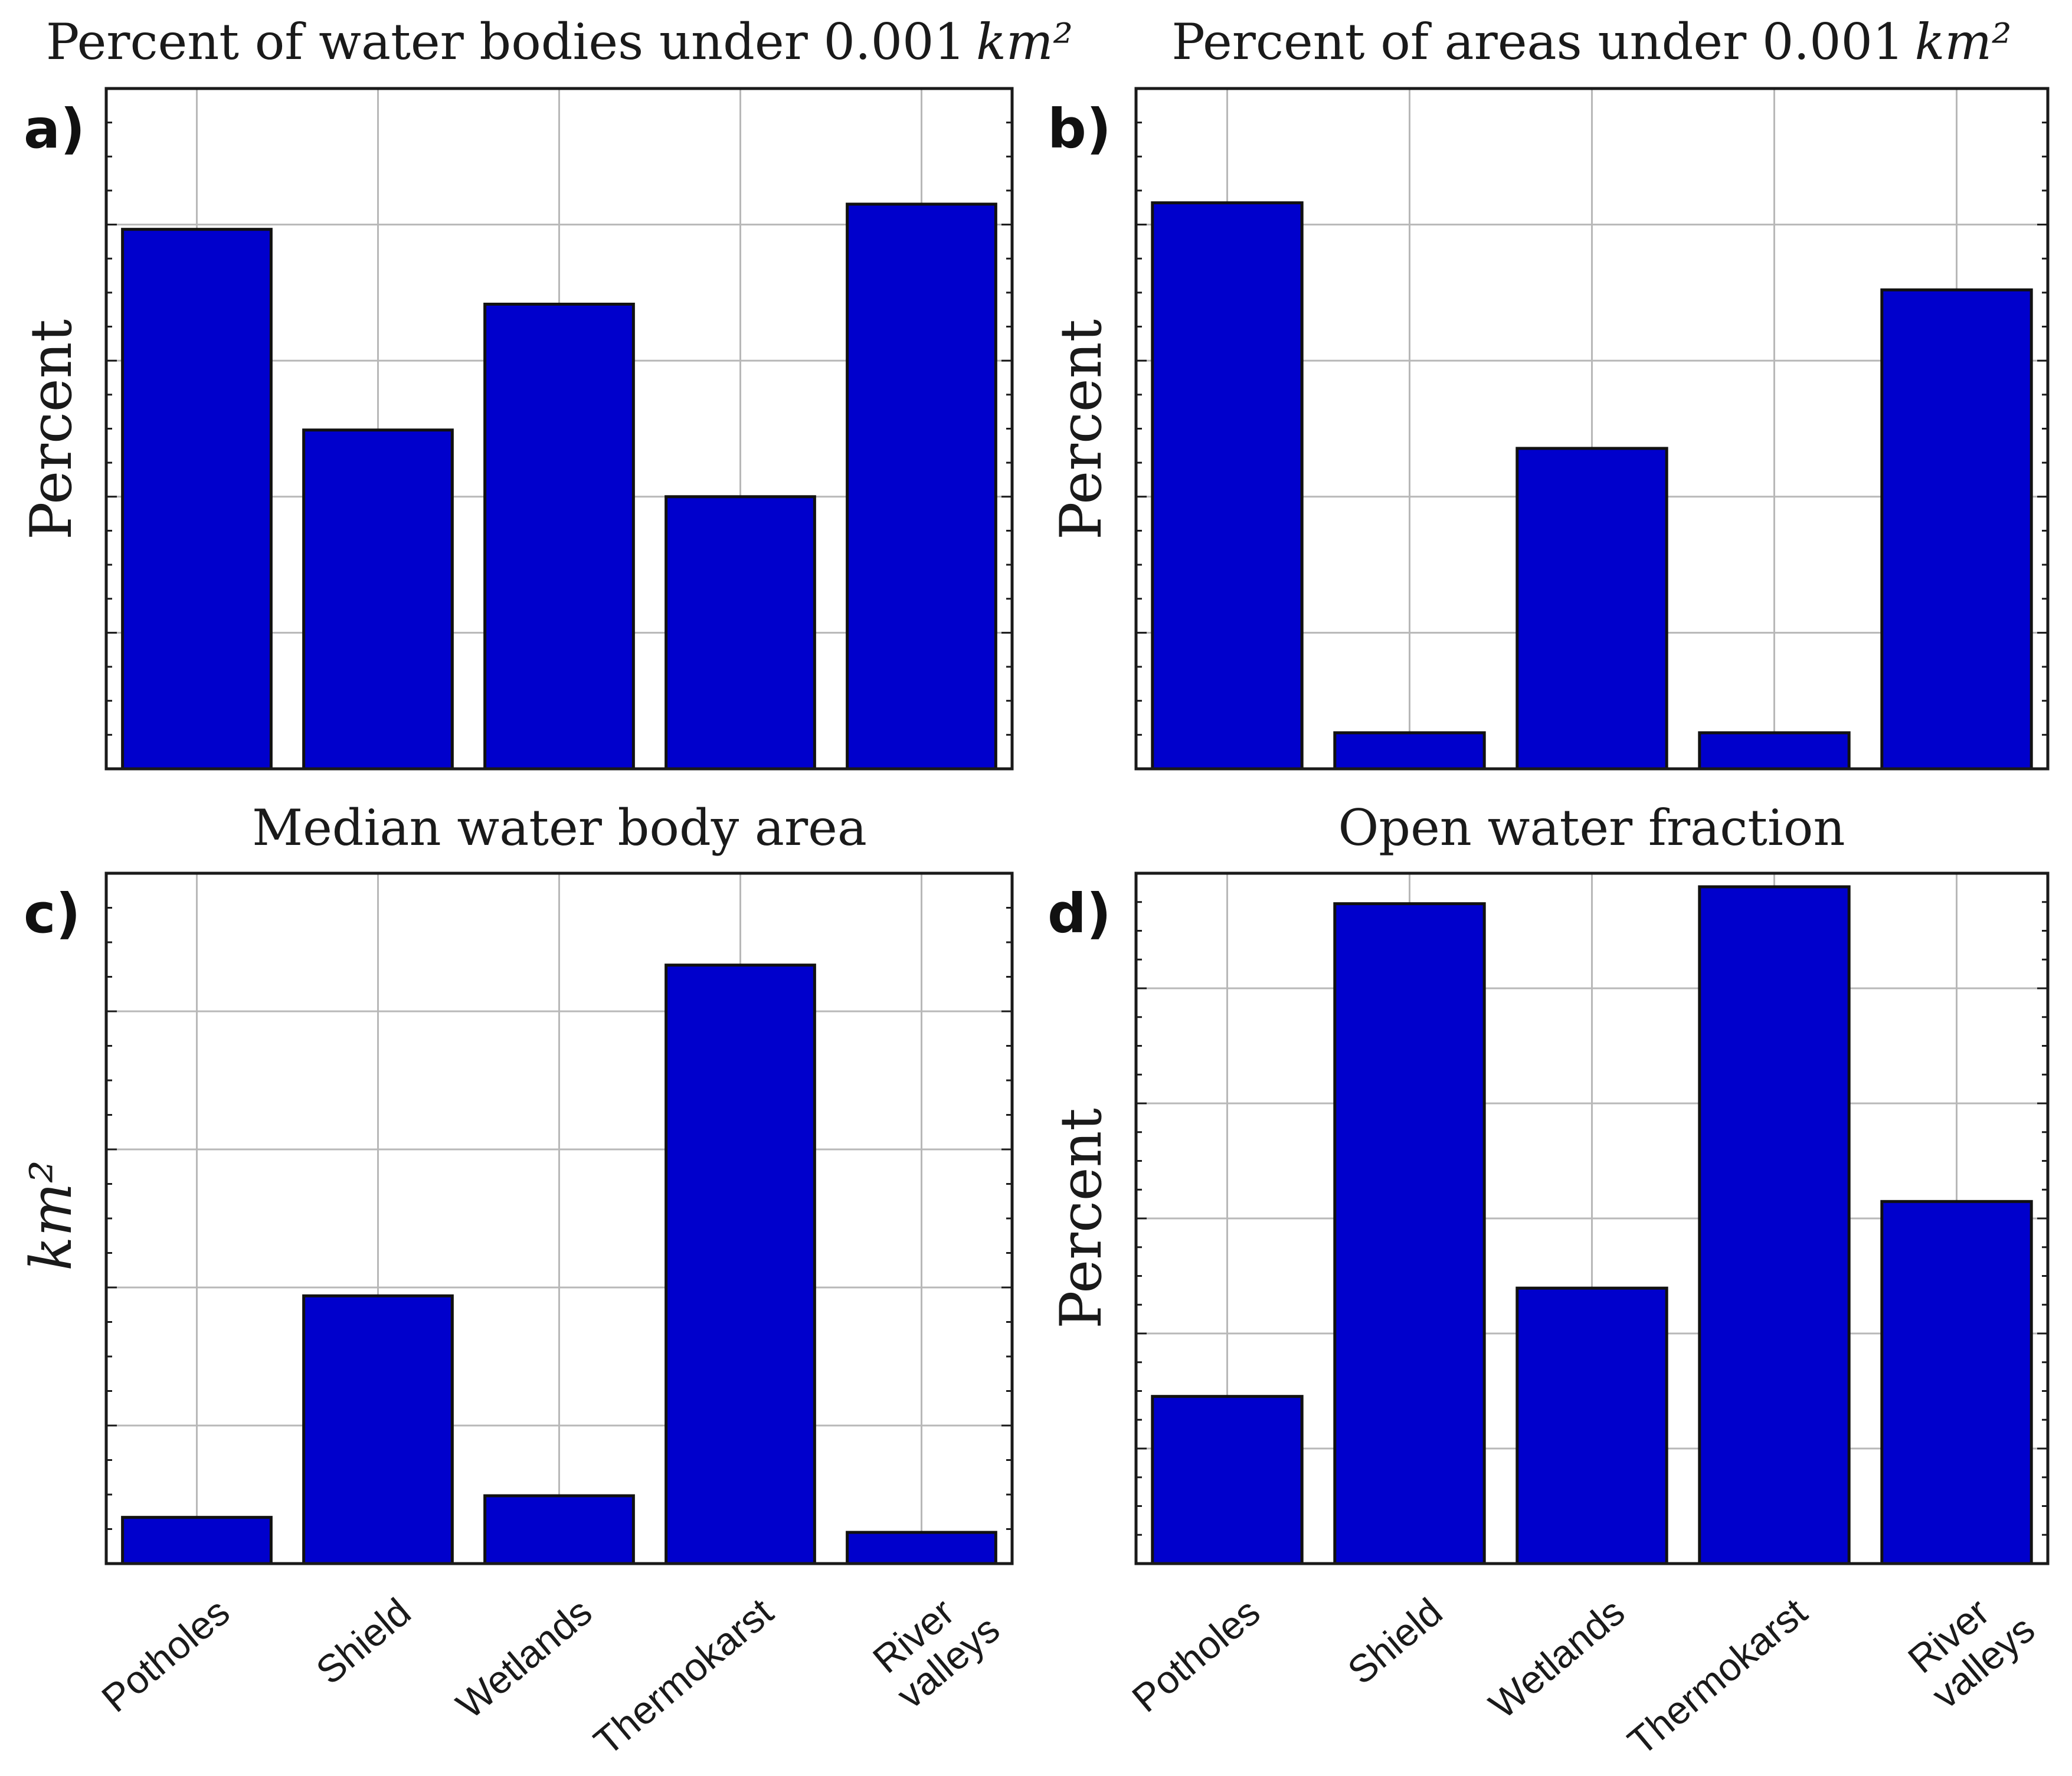 This screenshot has height=1776, width=2072. Describe the element at coordinates (54, 128) in the screenshot. I see `panel-label: a)` at that location.